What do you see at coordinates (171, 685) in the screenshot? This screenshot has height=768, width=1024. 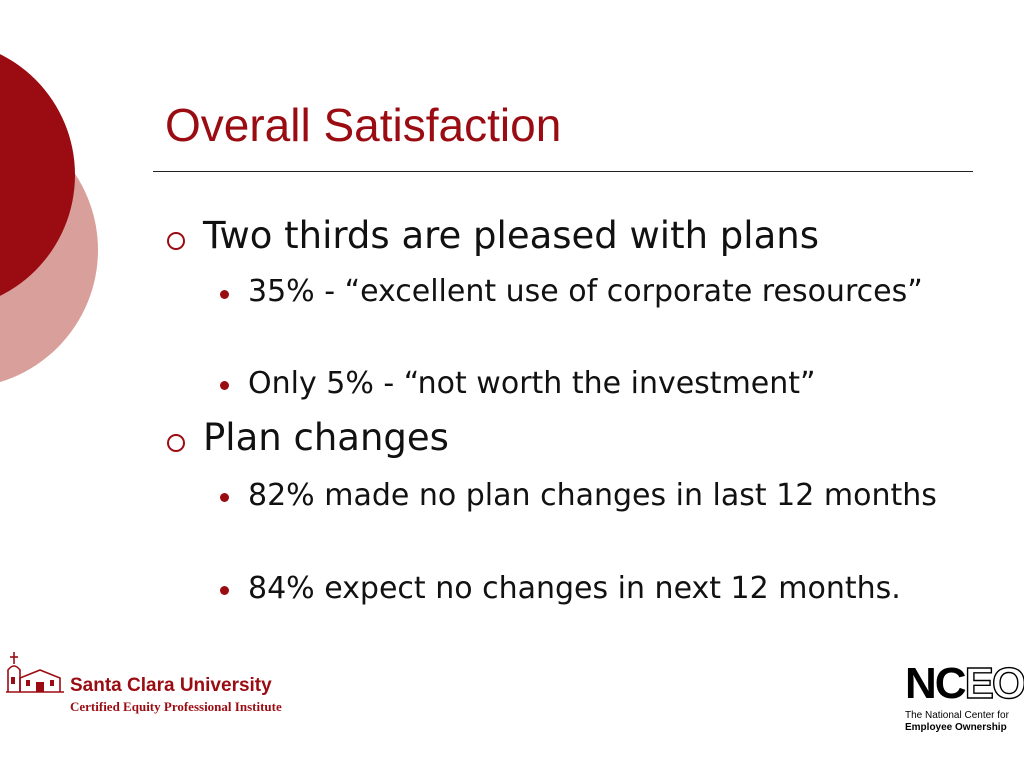 I see `scu-logo-name: Santa Clara University` at bounding box center [171, 685].